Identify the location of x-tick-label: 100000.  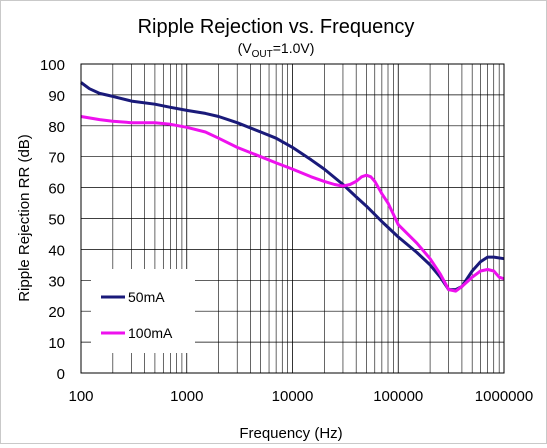
(398, 396).